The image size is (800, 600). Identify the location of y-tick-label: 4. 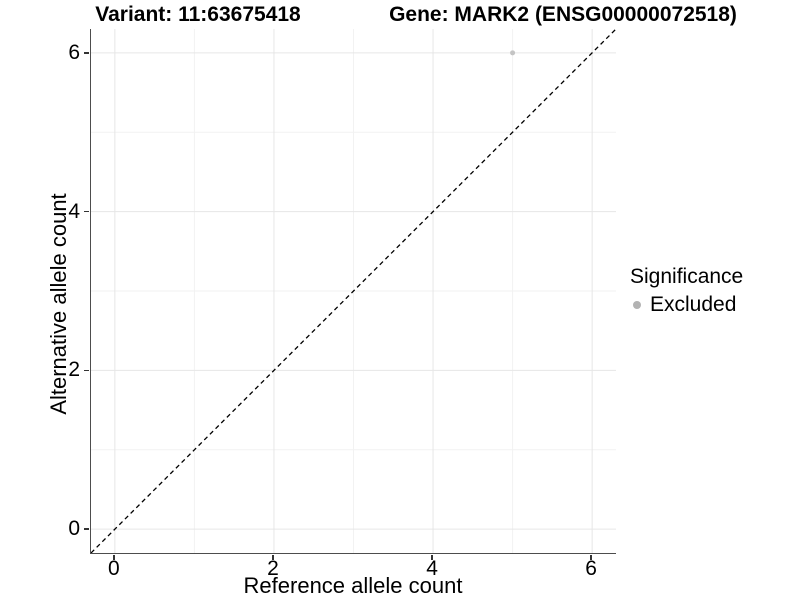
(74, 211).